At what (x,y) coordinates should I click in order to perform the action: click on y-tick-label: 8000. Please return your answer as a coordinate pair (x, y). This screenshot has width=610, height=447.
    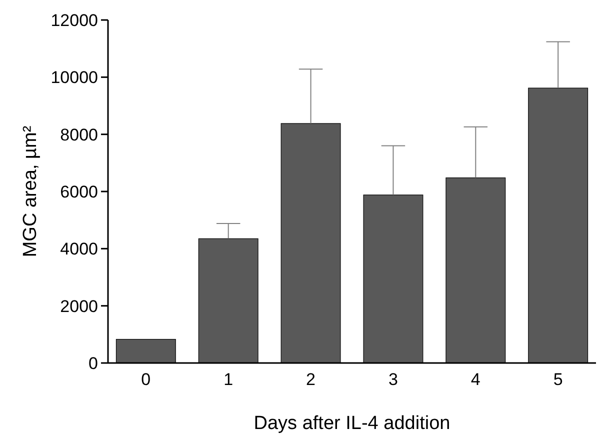
    Looking at the image, I should click on (79, 134).